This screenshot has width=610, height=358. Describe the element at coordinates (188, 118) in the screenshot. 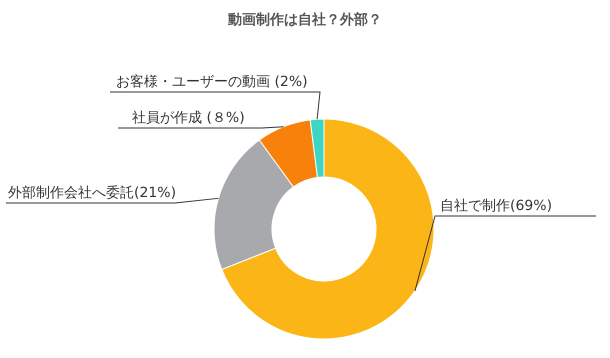

I see `slice-label: 社員が作成 (８%)` at that location.